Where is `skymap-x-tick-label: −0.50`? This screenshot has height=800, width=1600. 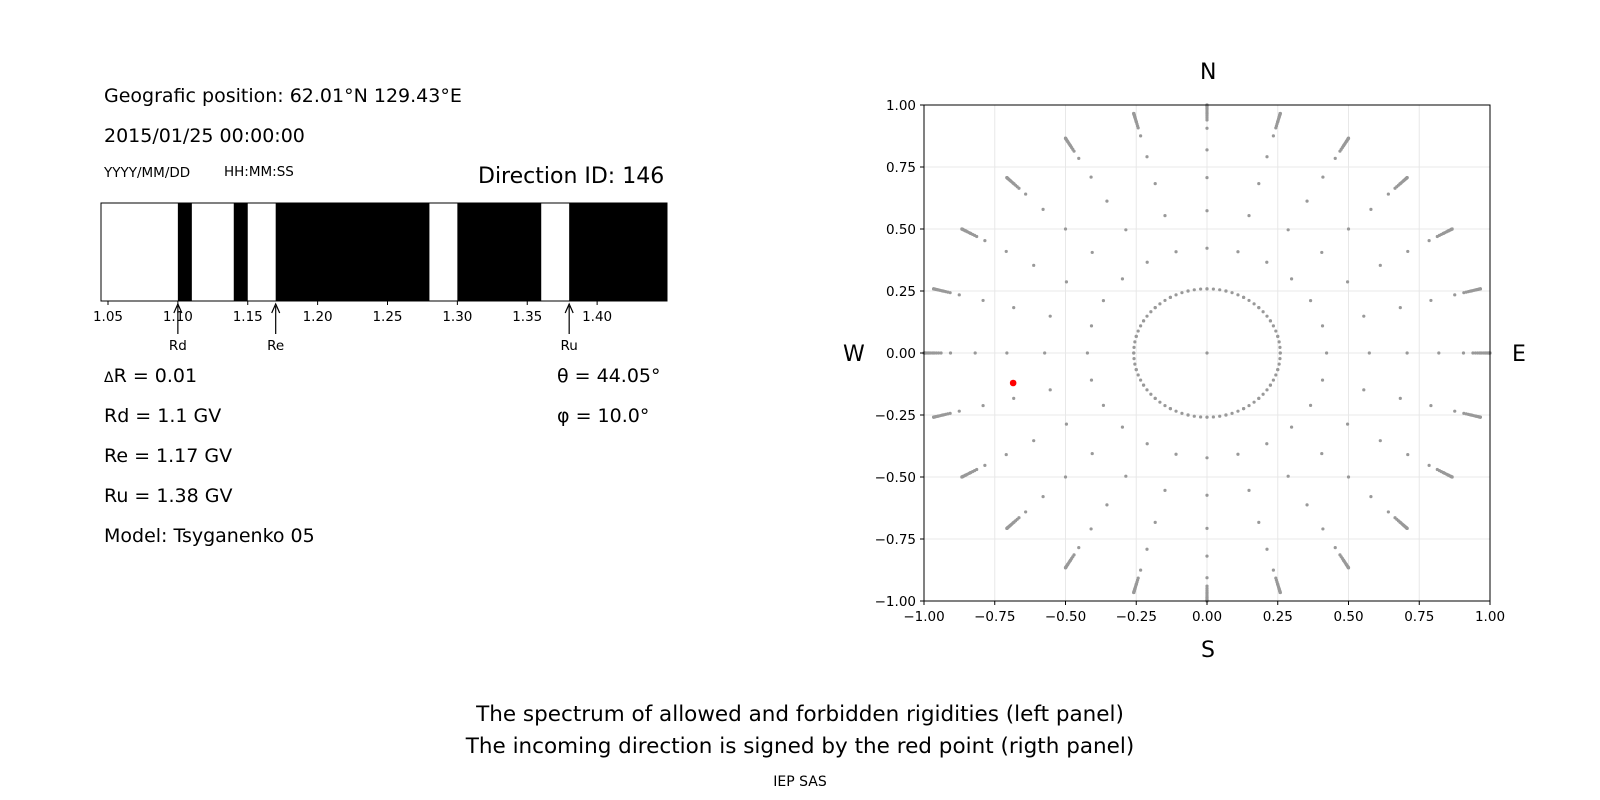 skymap-x-tick-label: −0.50 is located at coordinates (1065, 617).